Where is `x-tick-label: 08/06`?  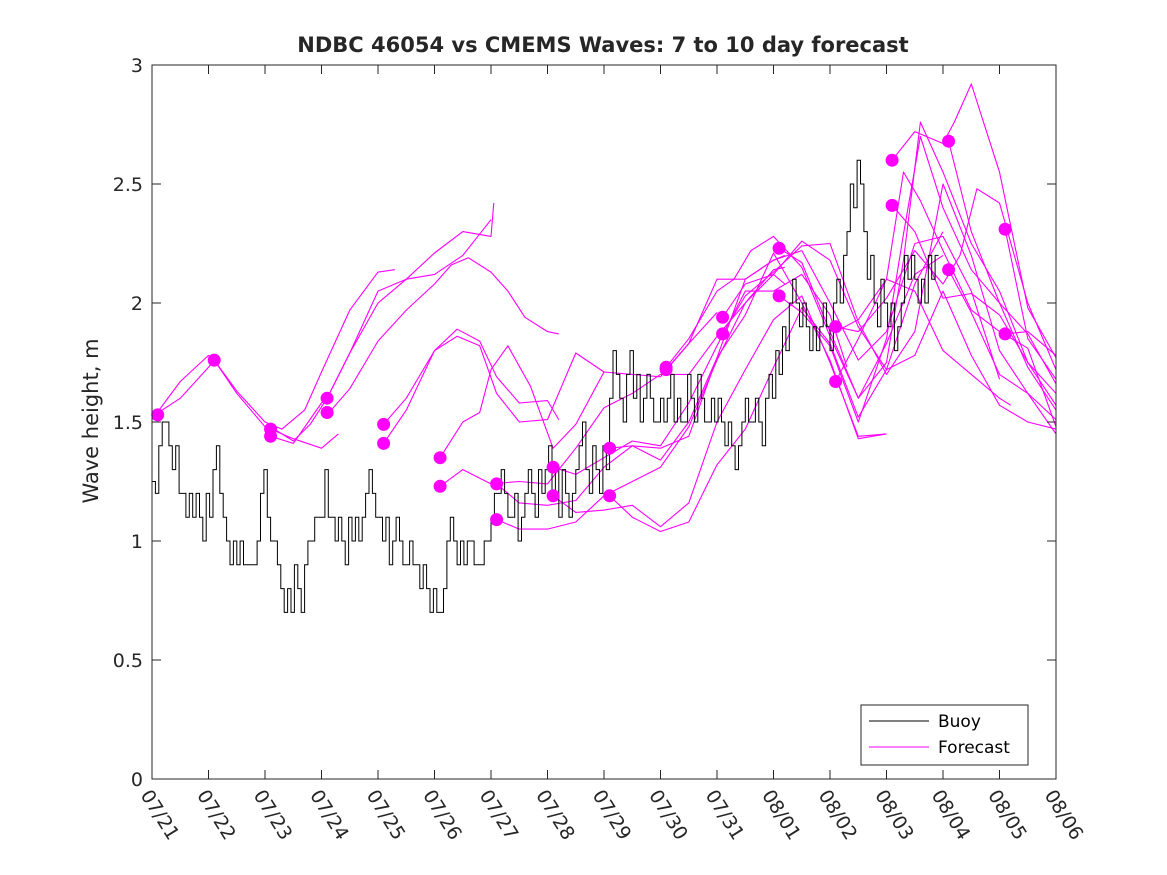
x-tick-label: 08/06 is located at coordinates (1064, 815).